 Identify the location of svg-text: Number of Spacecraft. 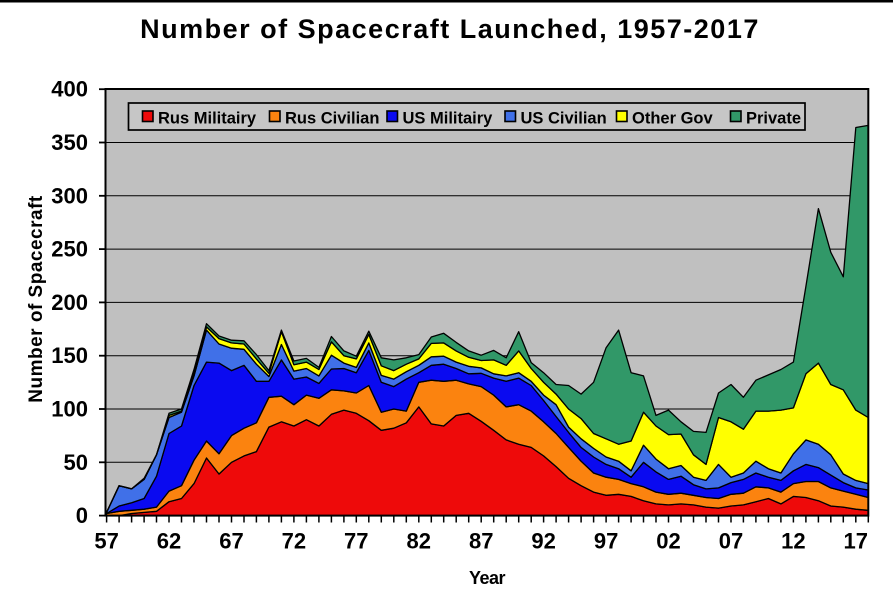
(36, 299).